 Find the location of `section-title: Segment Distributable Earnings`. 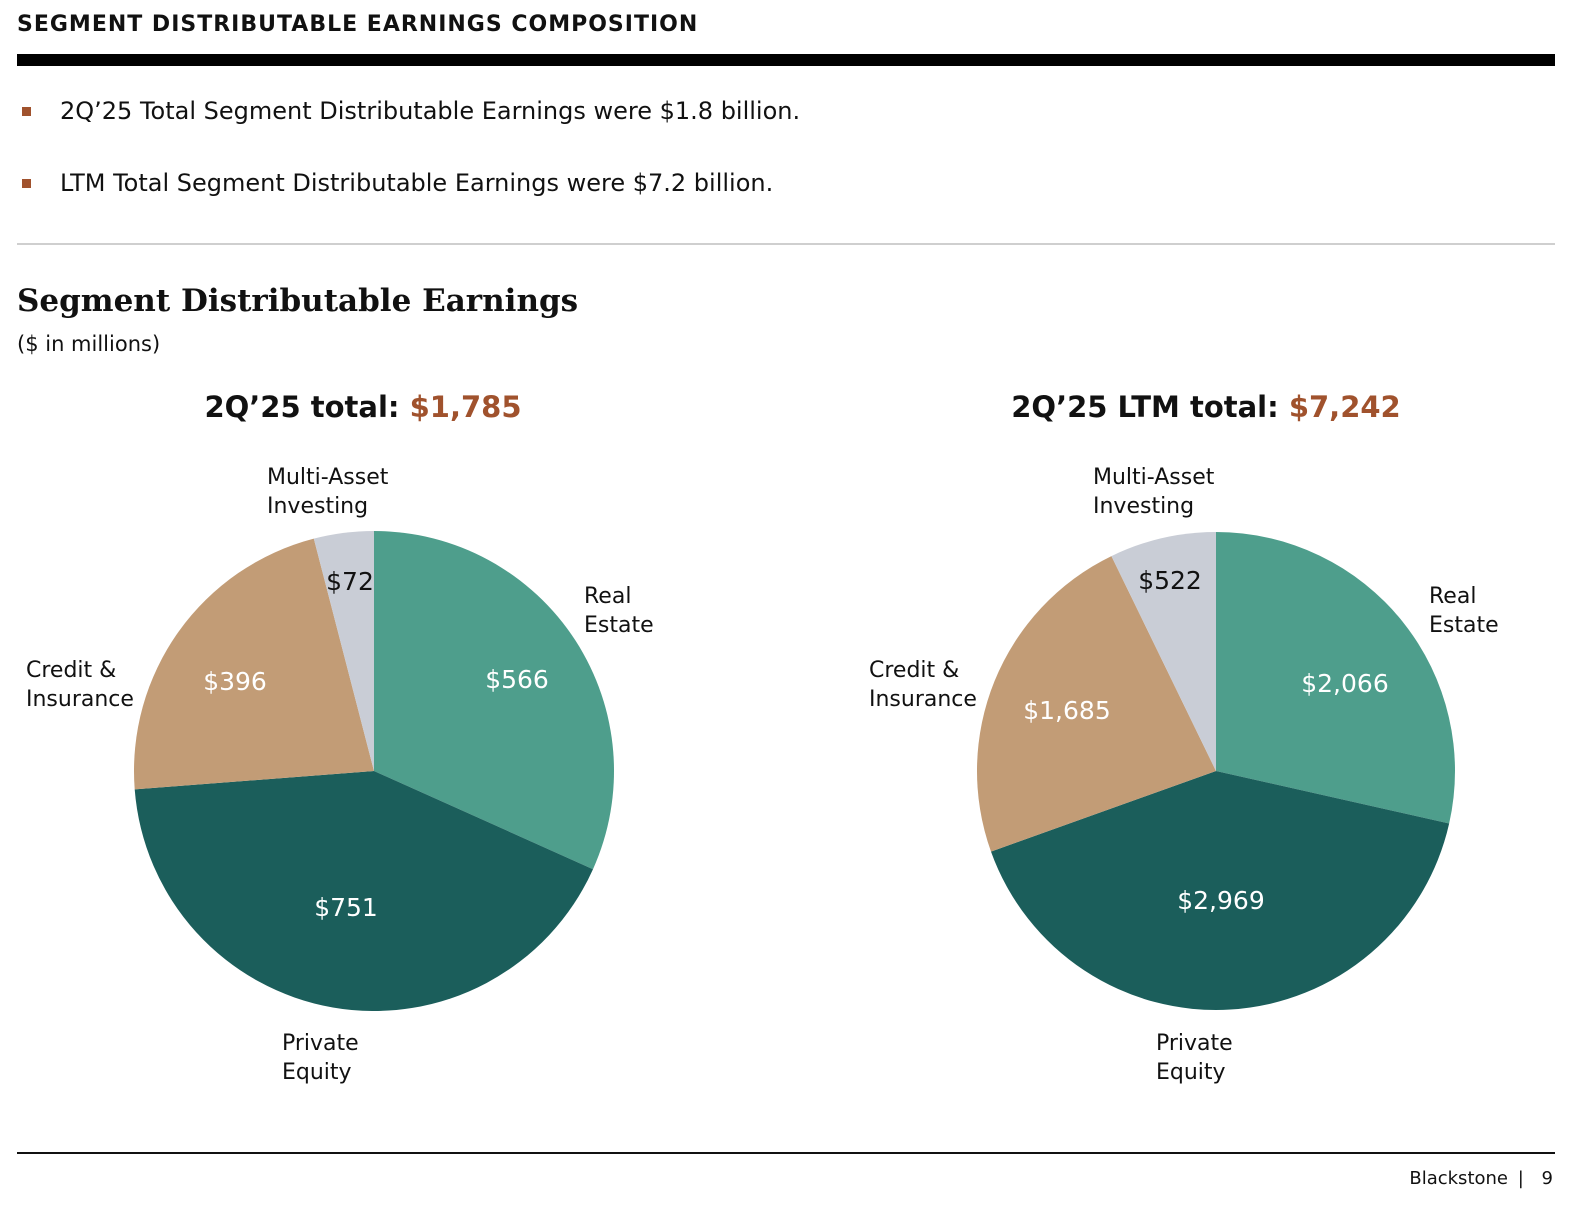

section-title: Segment Distributable Earnings is located at coordinates (298, 301).